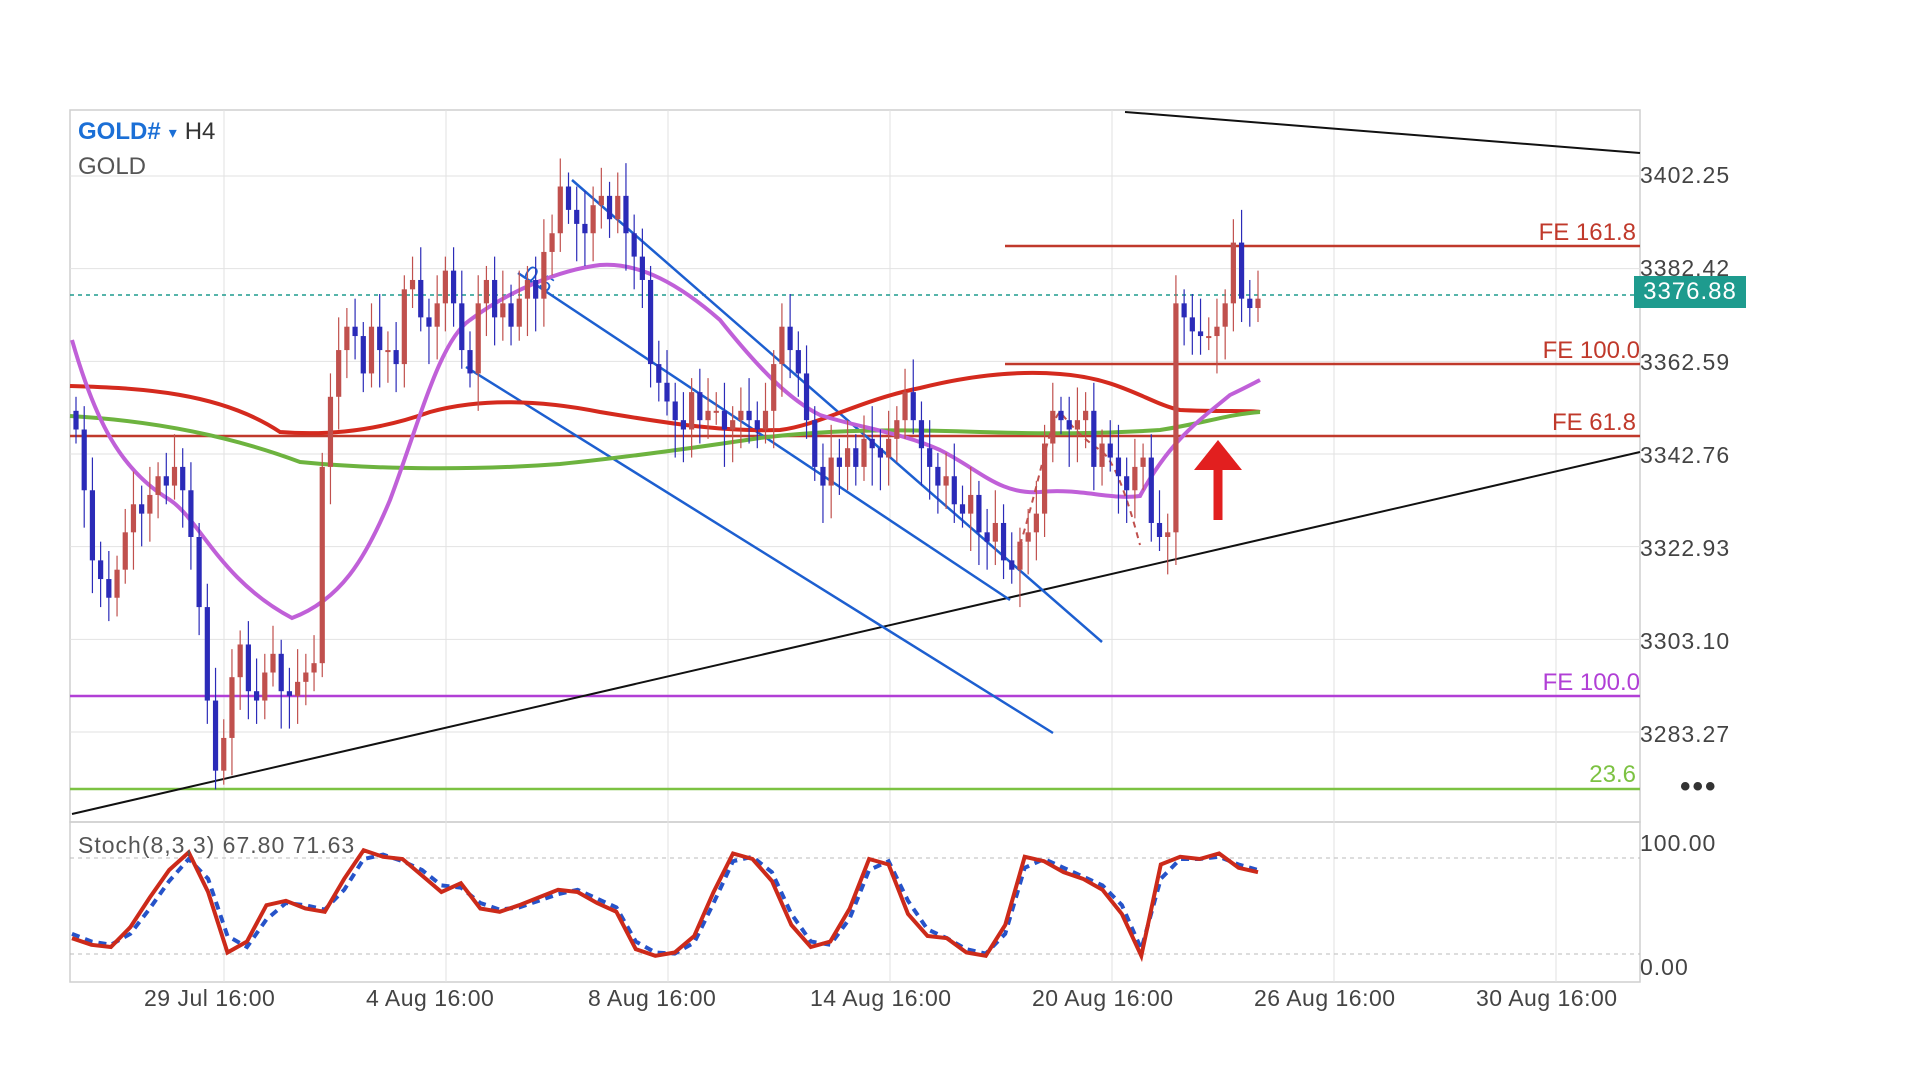 The width and height of the screenshot is (1920, 1080). What do you see at coordinates (1678, 843) in the screenshot?
I see `stoch-tick-100: 100.00` at bounding box center [1678, 843].